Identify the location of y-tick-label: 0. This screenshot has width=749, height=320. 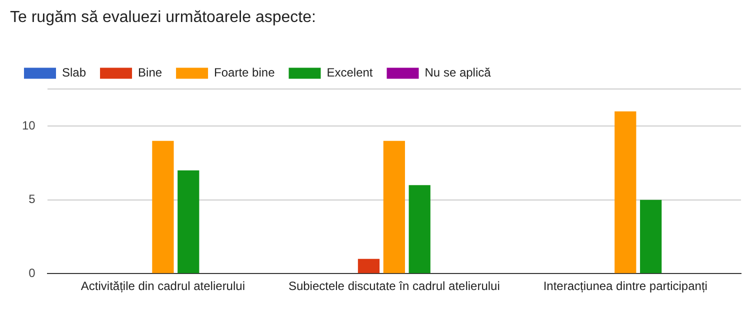
(32, 273).